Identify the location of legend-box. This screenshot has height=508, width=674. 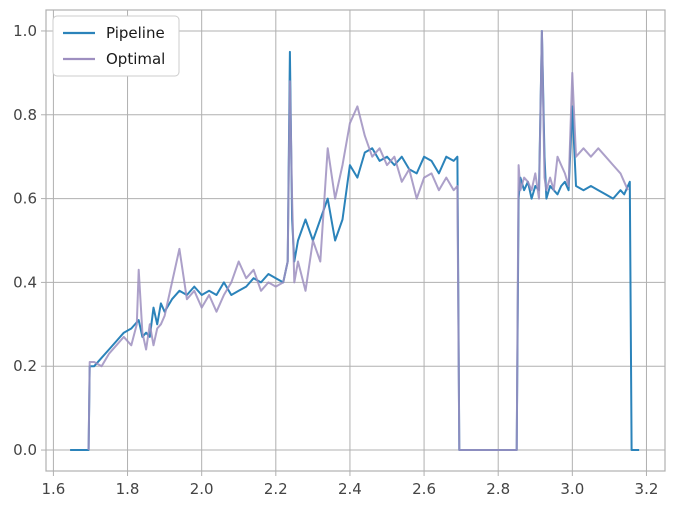
(116, 46).